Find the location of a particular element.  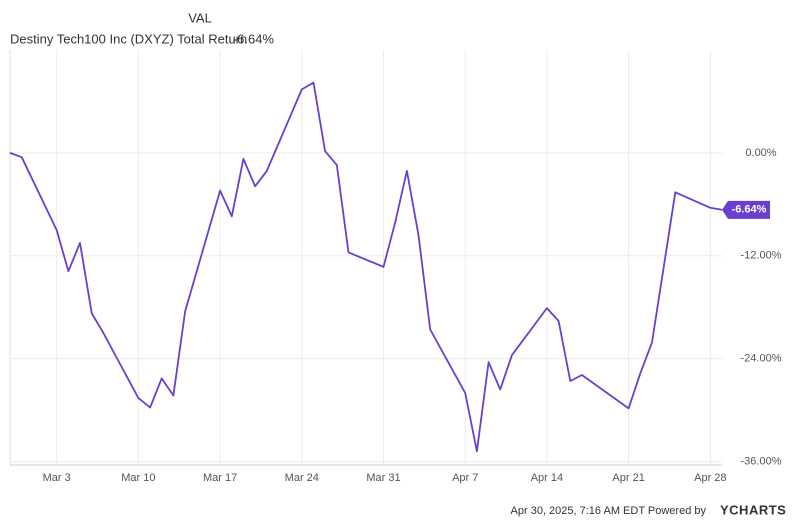

x-tick-label: Apr 21 is located at coordinates (628, 478).